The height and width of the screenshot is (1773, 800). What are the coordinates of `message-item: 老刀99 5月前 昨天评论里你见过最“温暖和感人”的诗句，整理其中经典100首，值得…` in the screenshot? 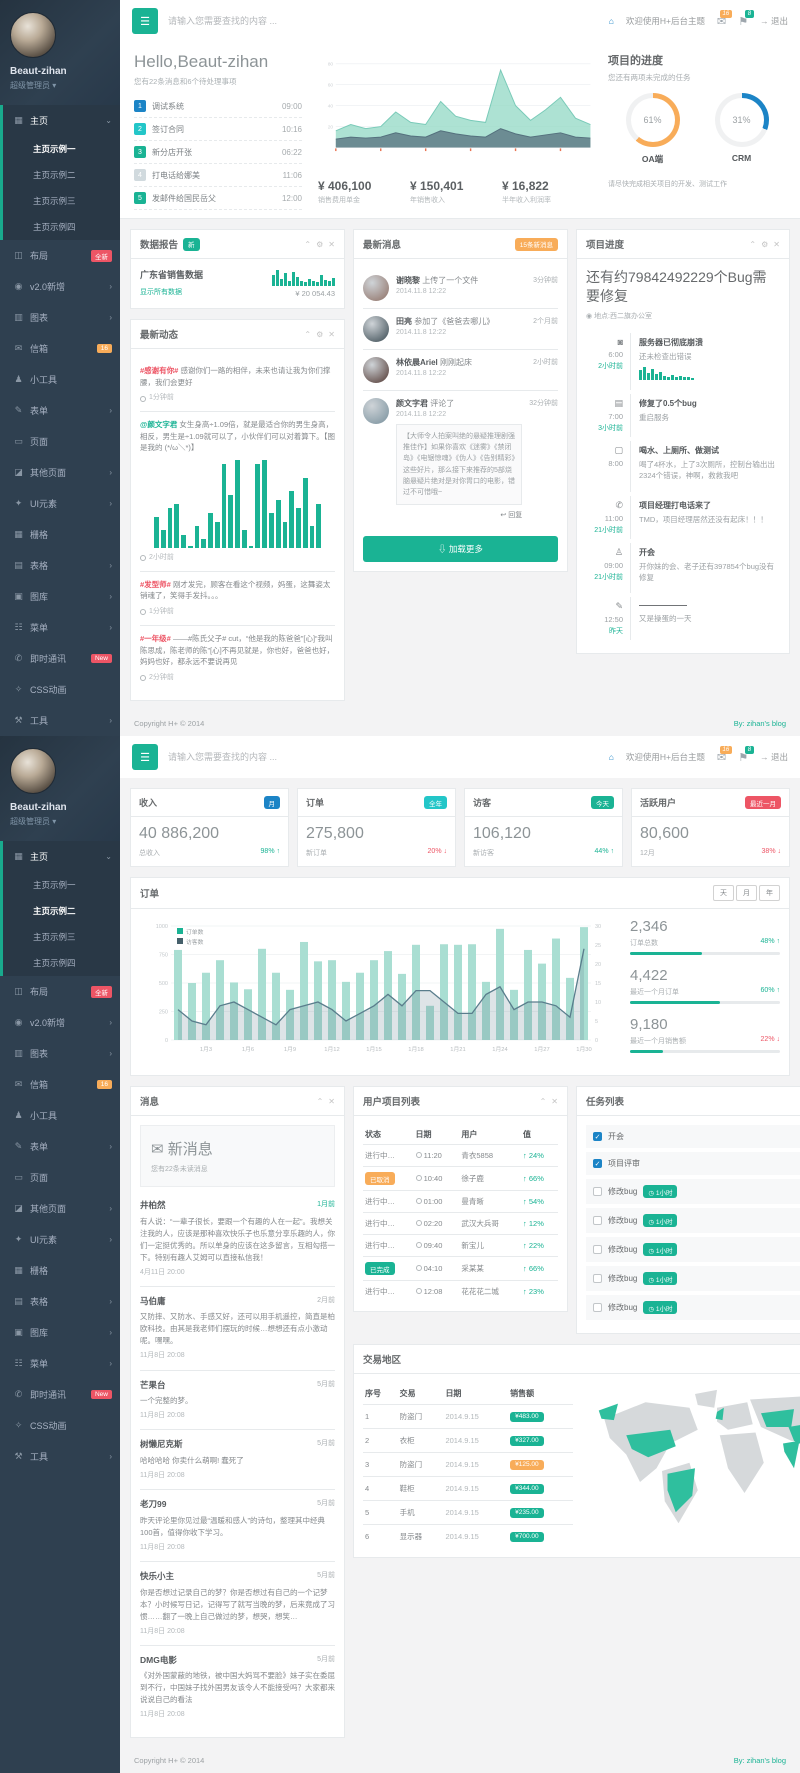 It's located at (237, 1526).